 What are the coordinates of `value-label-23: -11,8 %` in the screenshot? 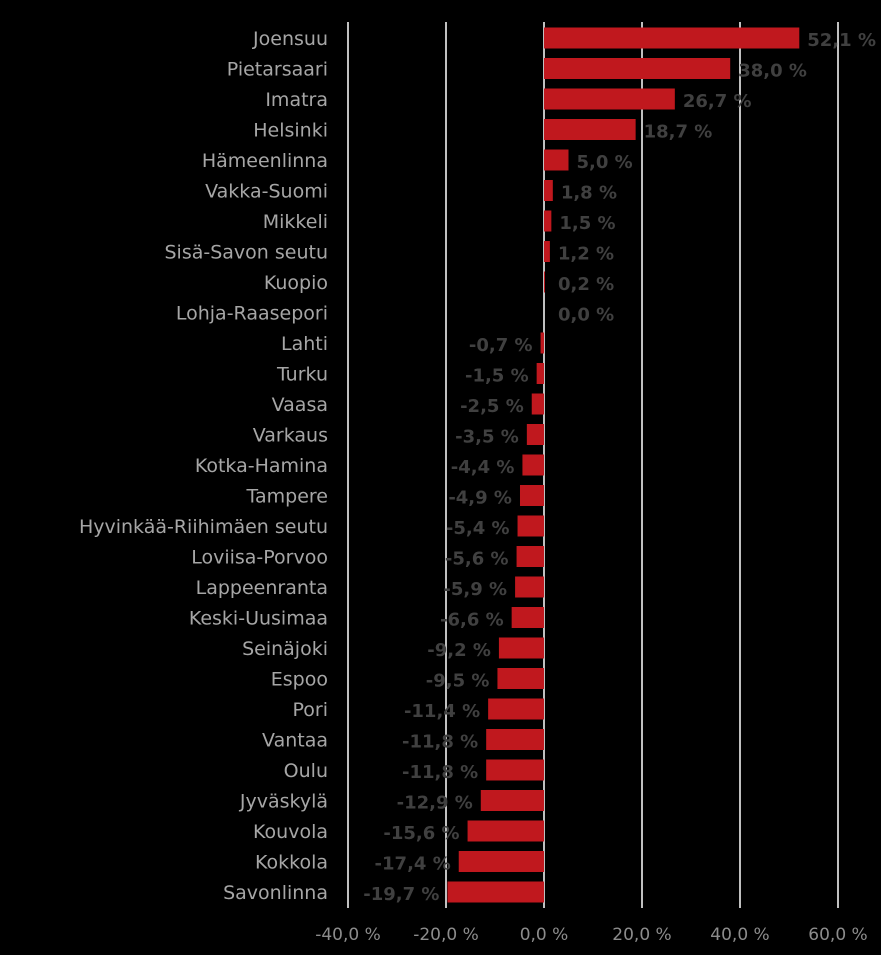 It's located at (440, 742).